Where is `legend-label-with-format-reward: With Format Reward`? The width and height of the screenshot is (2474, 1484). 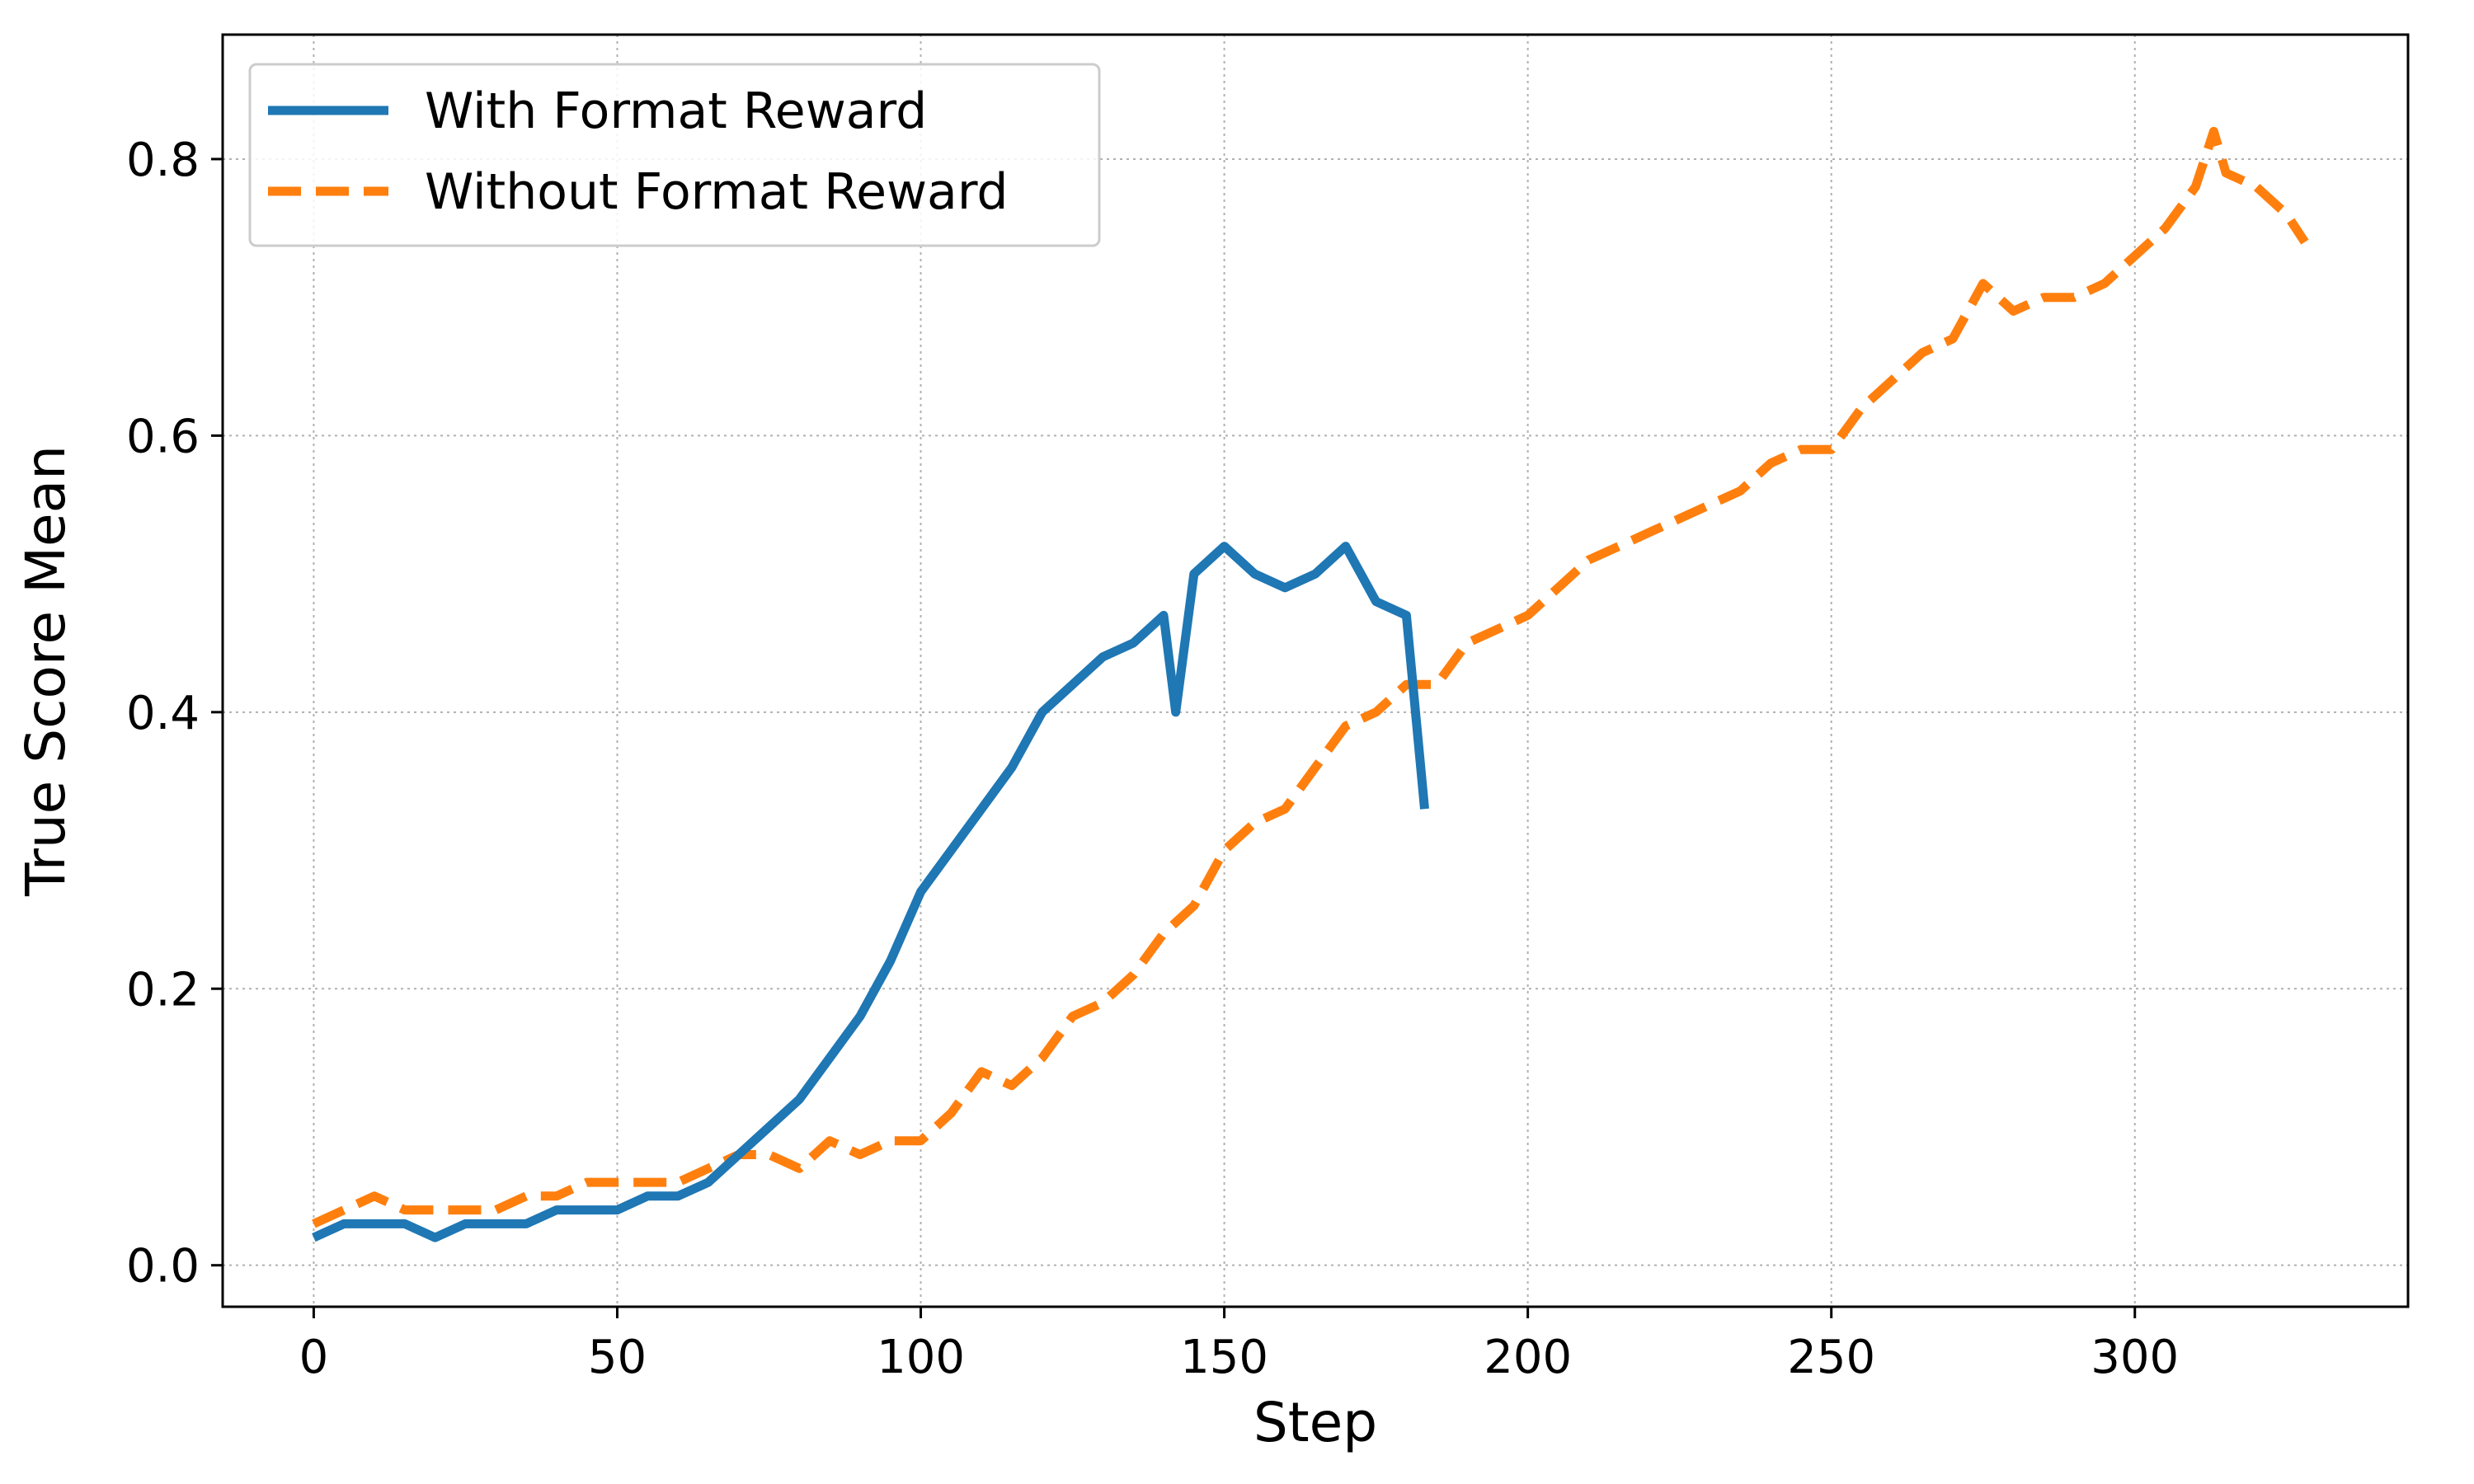
legend-label-with-format-reward: With Format Reward is located at coordinates (676, 111).